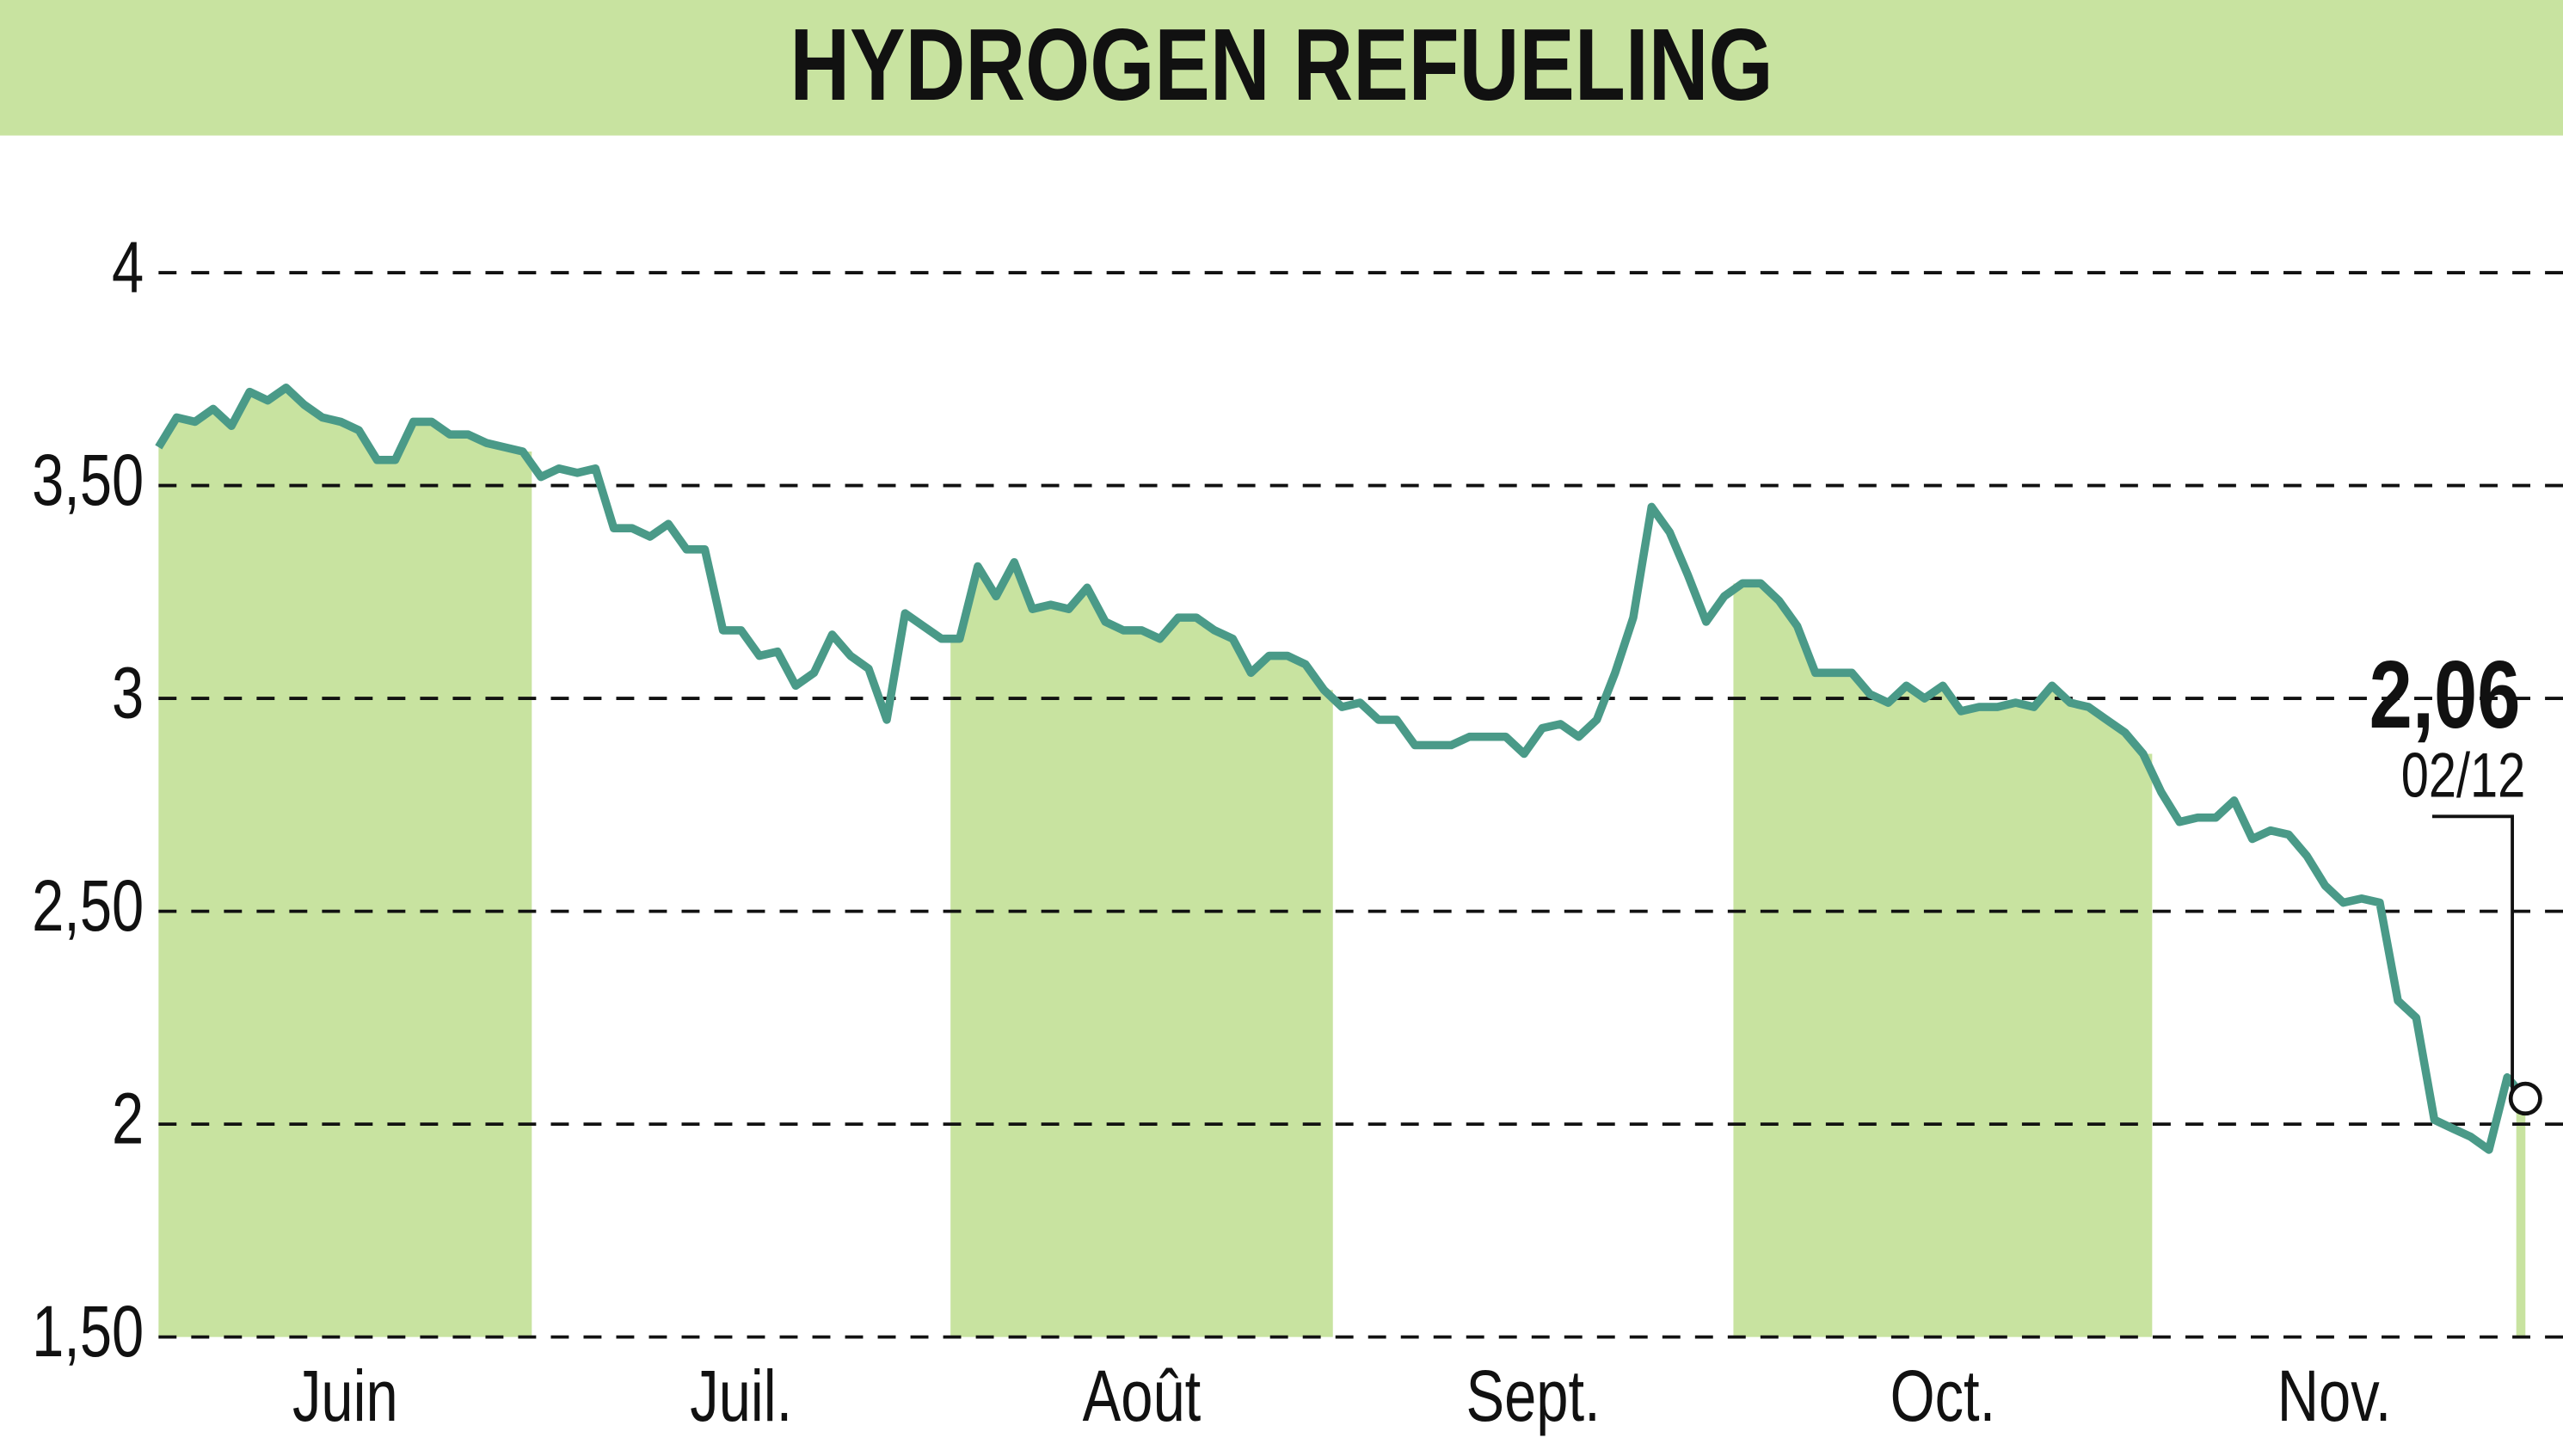 Image resolution: width=2563 pixels, height=1456 pixels. What do you see at coordinates (88, 481) in the screenshot?
I see `y-tick-label: 3,50` at bounding box center [88, 481].